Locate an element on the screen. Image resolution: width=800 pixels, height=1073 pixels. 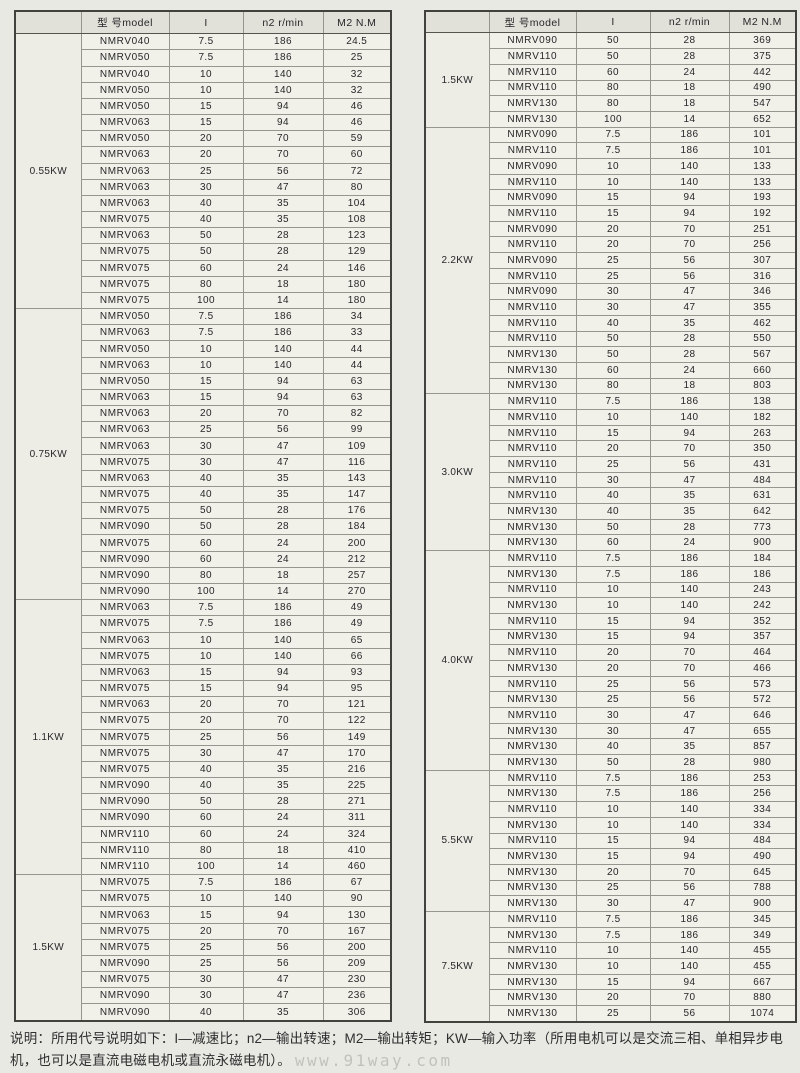
ratio-cell: 40 is located at coordinates (206, 220).